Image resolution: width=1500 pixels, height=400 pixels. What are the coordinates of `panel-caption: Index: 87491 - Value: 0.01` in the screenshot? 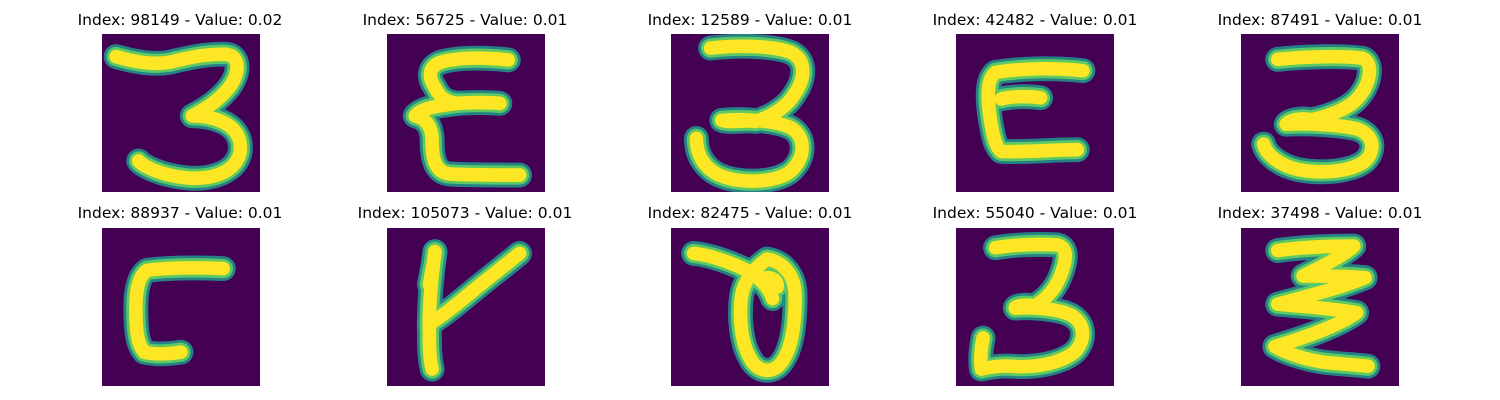 It's located at (1320, 20).